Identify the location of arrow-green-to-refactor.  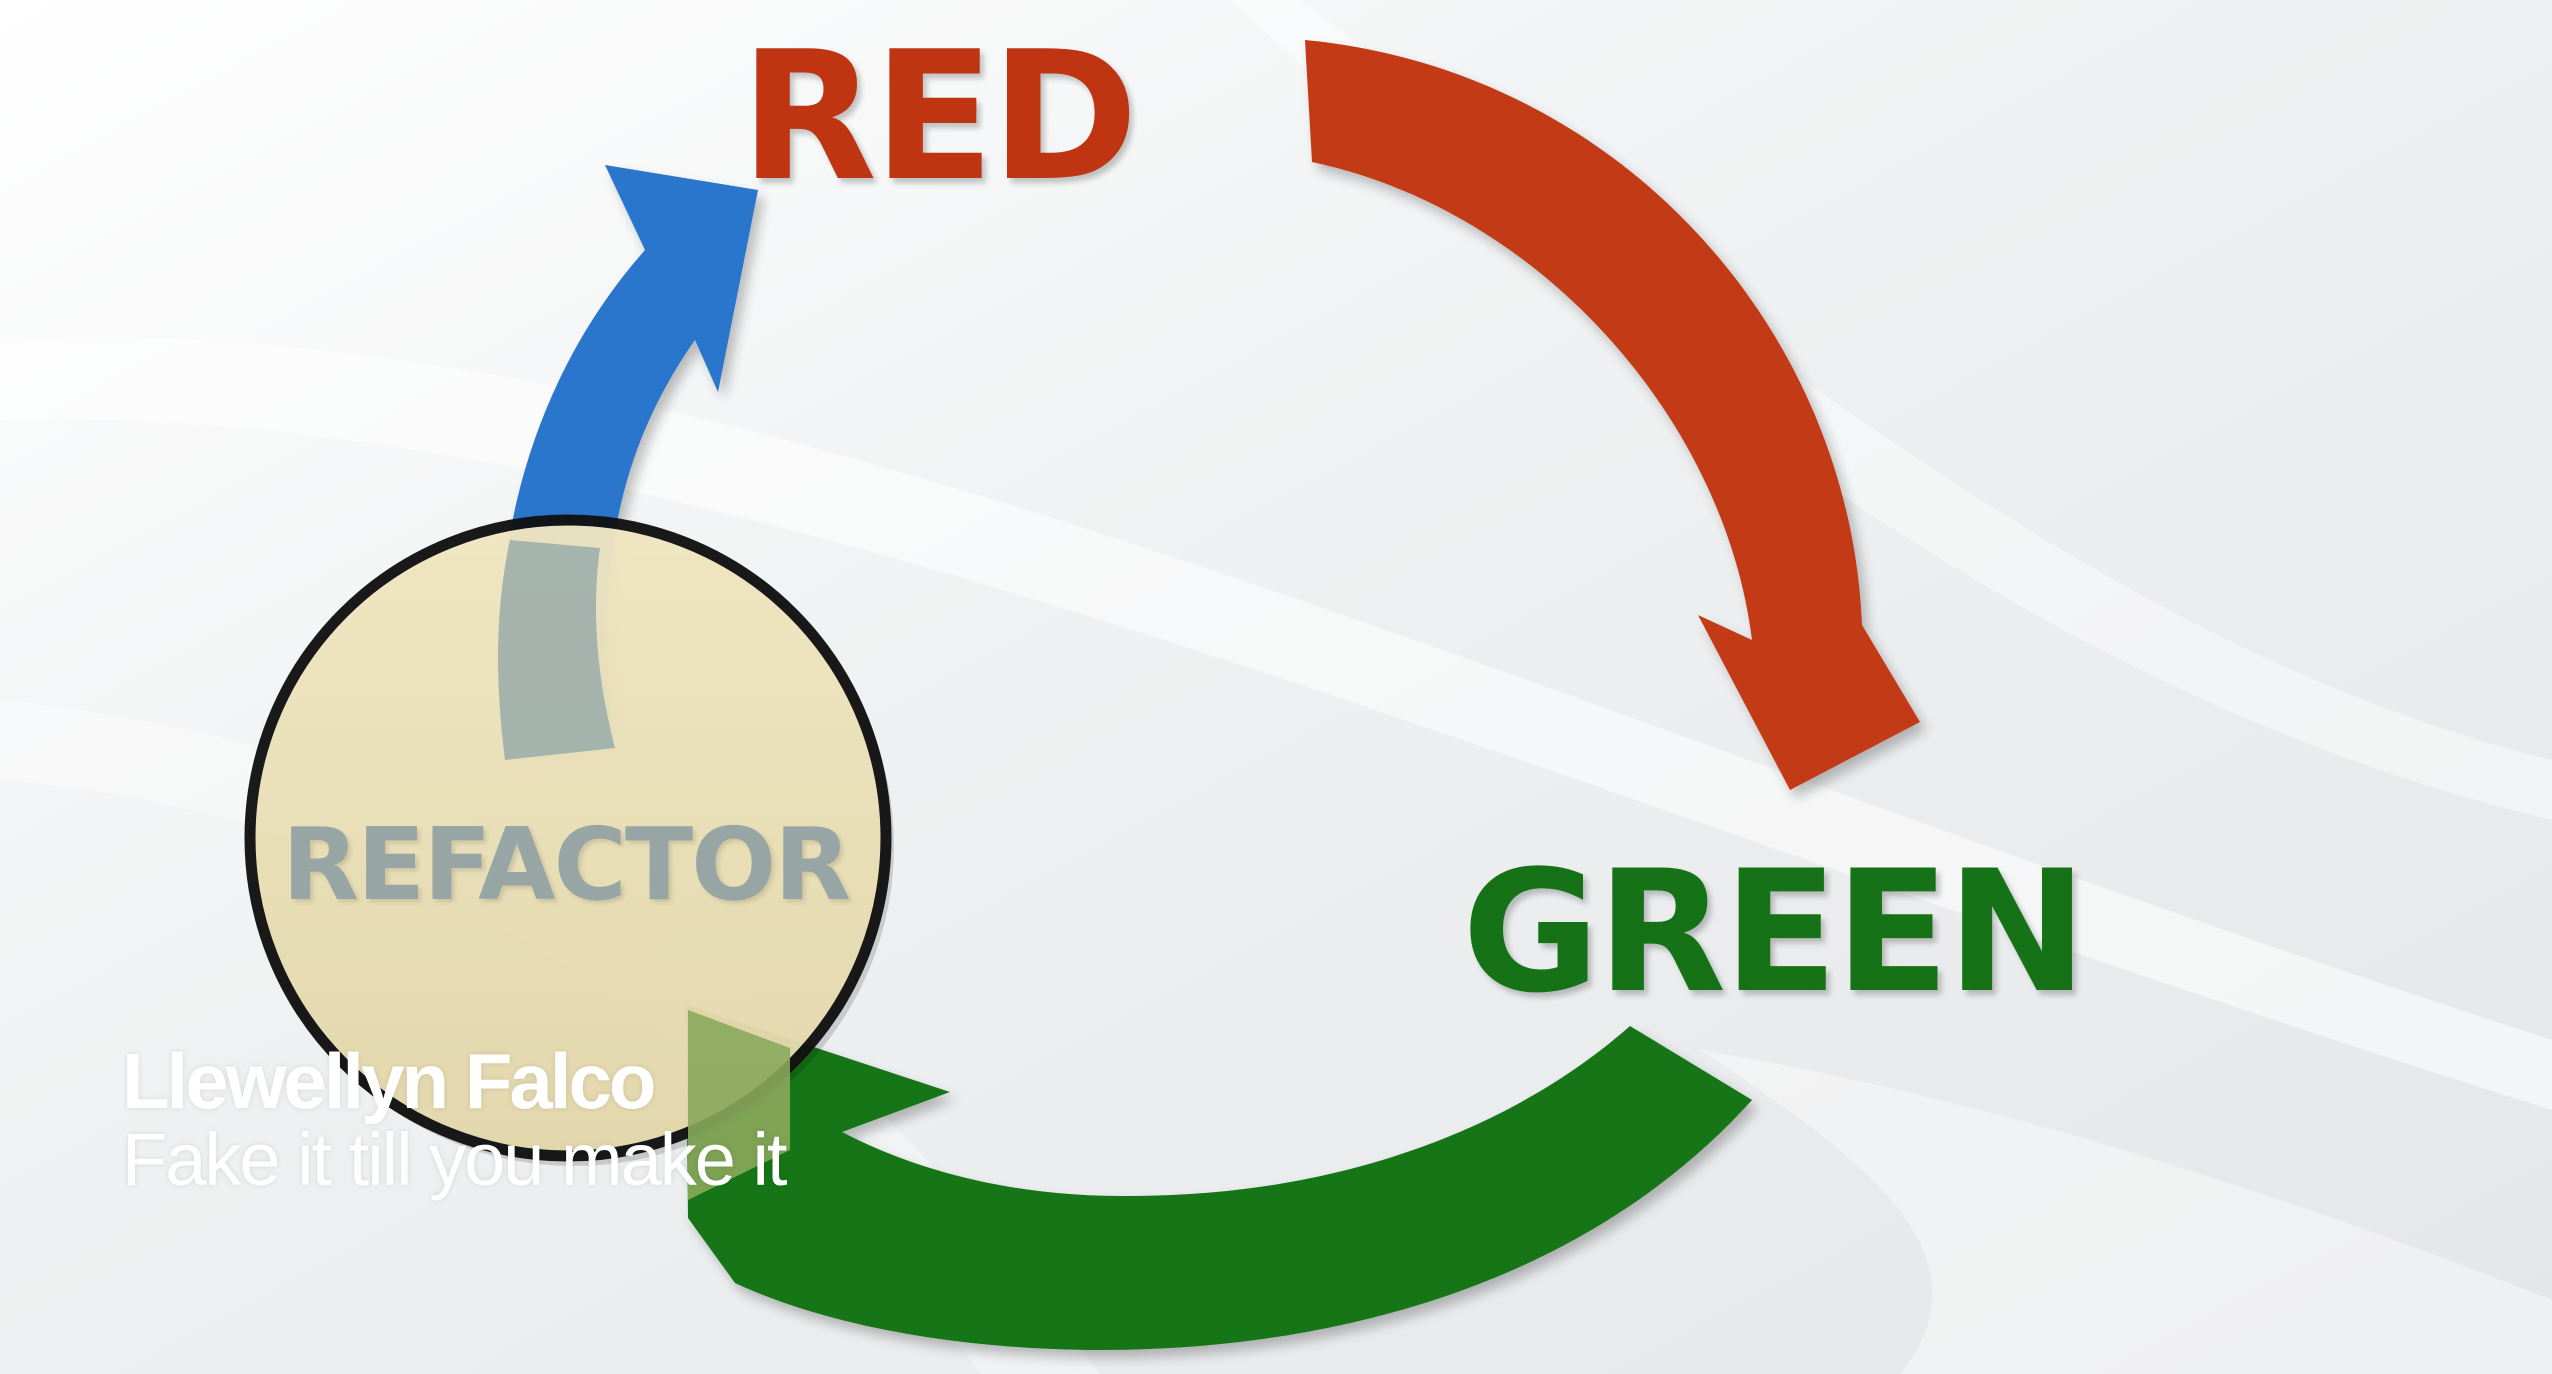
(1219, 1178).